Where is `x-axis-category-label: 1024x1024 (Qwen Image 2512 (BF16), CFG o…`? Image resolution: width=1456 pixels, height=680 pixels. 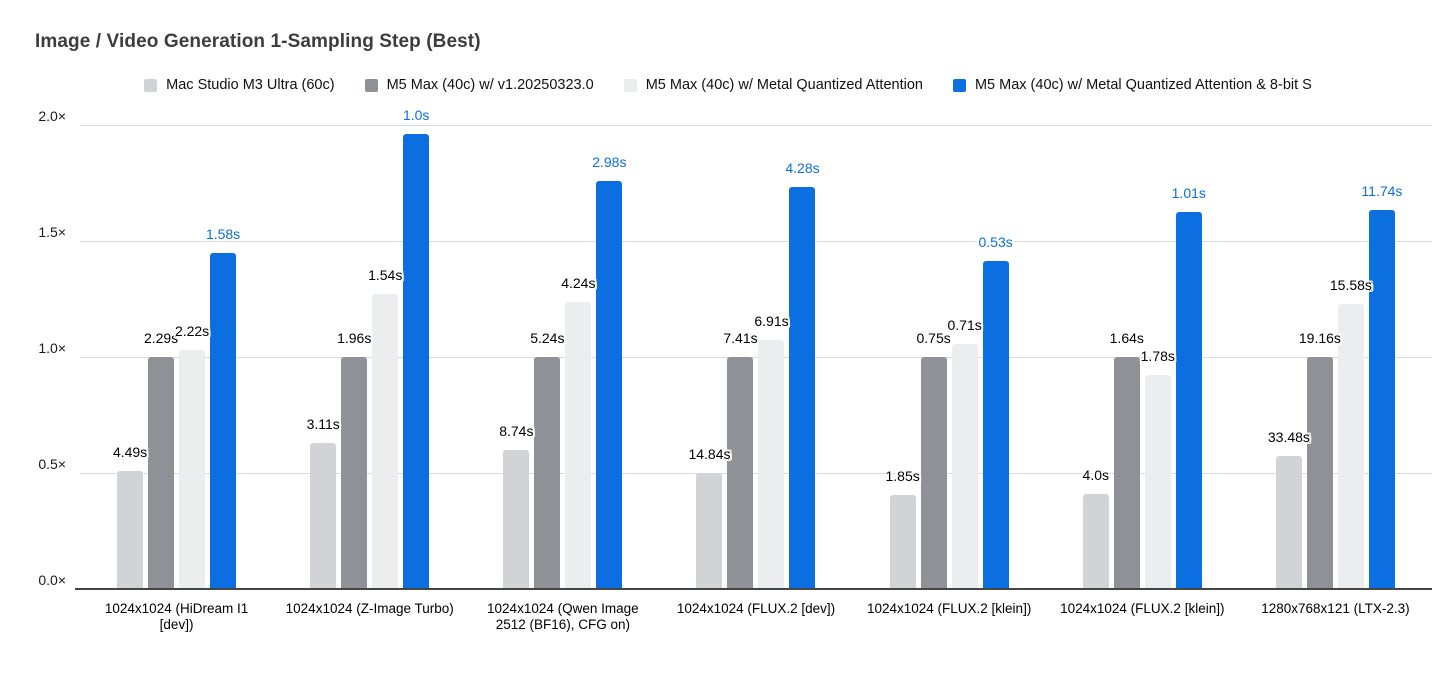 x-axis-category-label: 1024x1024 (Qwen Image 2512 (BF16), CFG o… is located at coordinates (563, 617).